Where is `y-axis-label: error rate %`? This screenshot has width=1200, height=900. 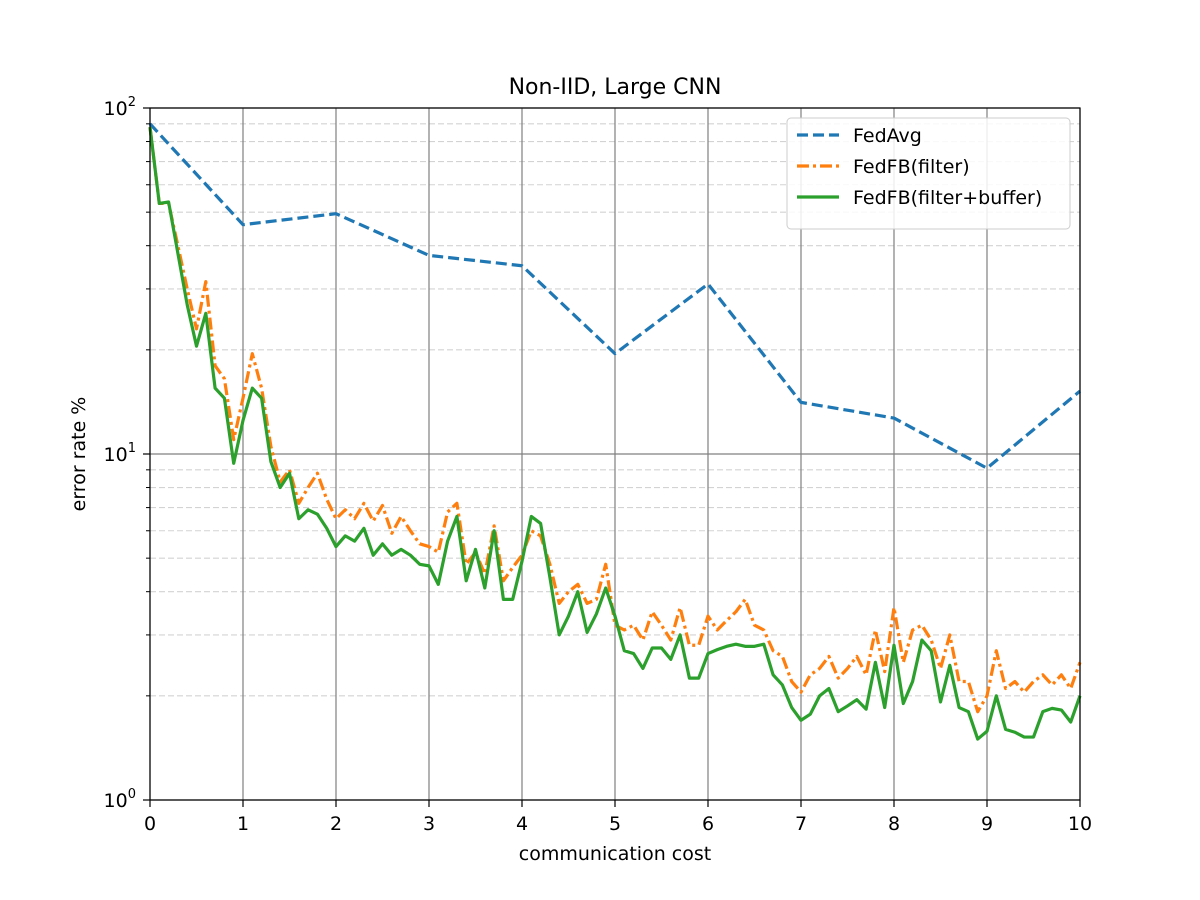 y-axis-label: error rate % is located at coordinates (79, 454).